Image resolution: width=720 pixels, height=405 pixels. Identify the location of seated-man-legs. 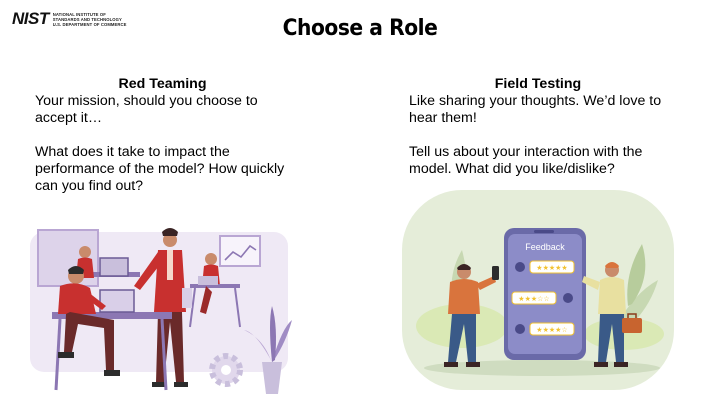
(89, 341).